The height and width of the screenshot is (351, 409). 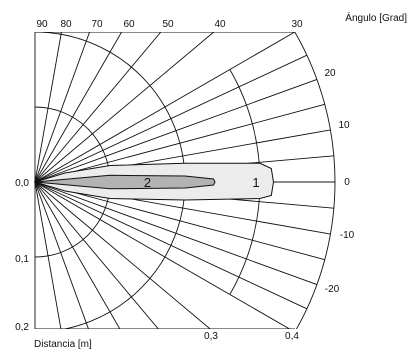 I want to click on spoke--50deg, so click(x=96, y=255).